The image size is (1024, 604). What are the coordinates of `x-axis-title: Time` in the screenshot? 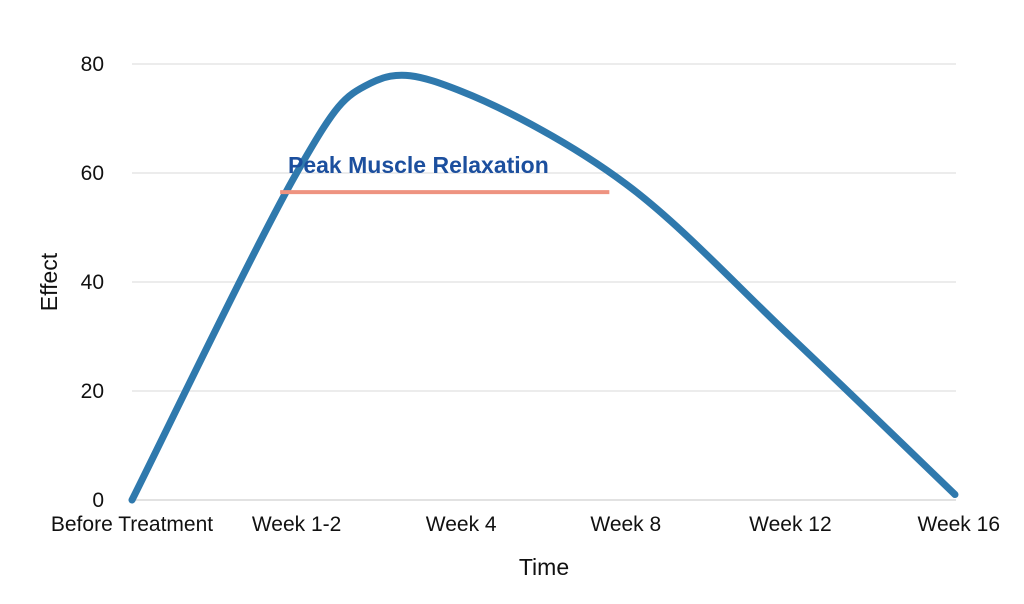 It's located at (544, 567).